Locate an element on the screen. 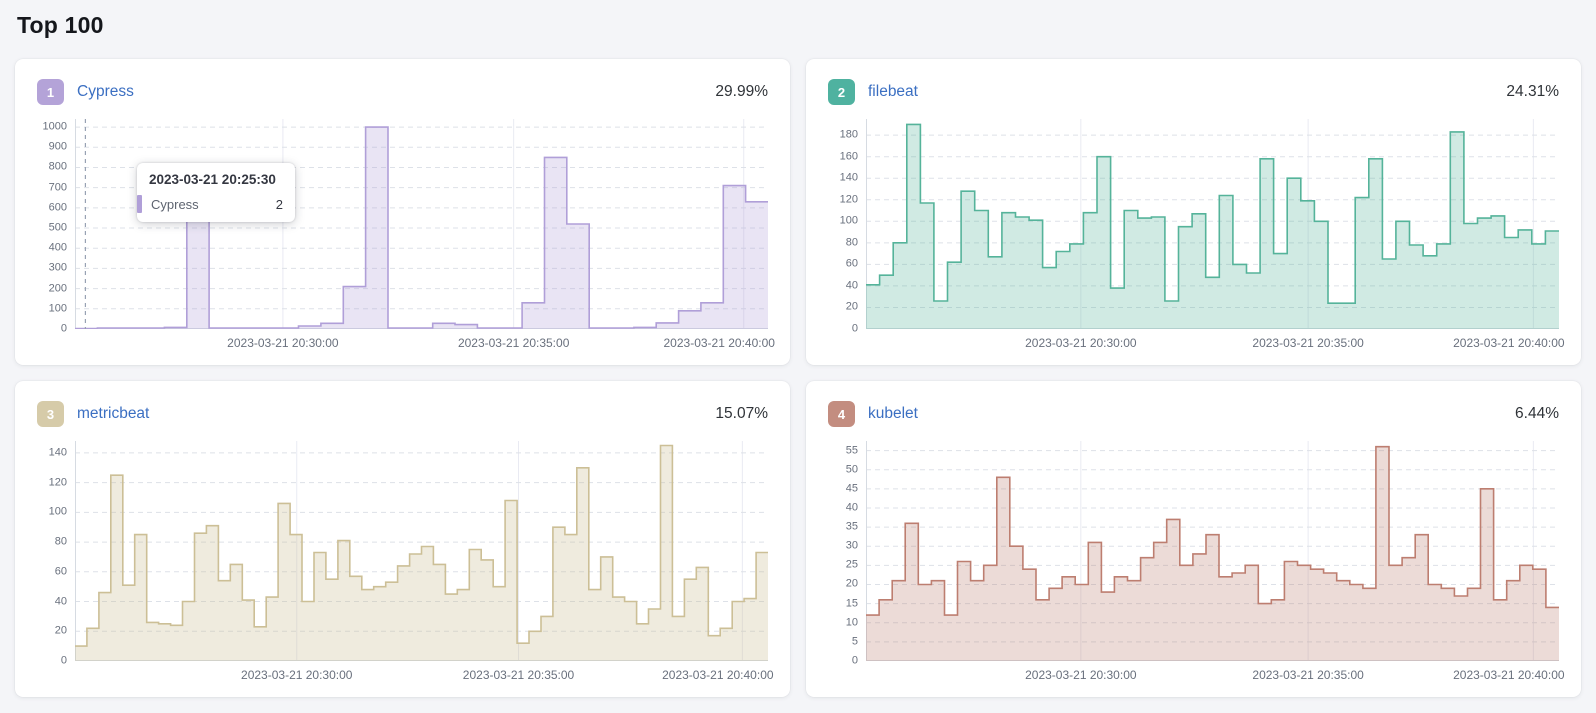 The width and height of the screenshot is (1596, 713). card-header: 3 metricbeat 15.07% is located at coordinates (399, 414).